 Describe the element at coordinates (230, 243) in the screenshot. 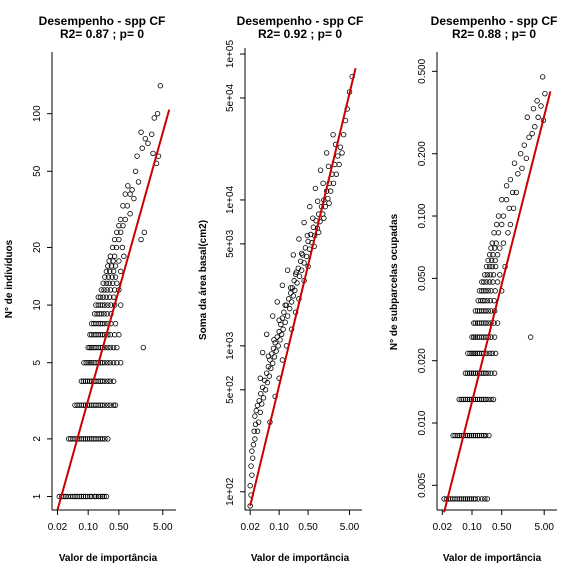

I see `panel-2-y-tick-label: 5e+03` at that location.